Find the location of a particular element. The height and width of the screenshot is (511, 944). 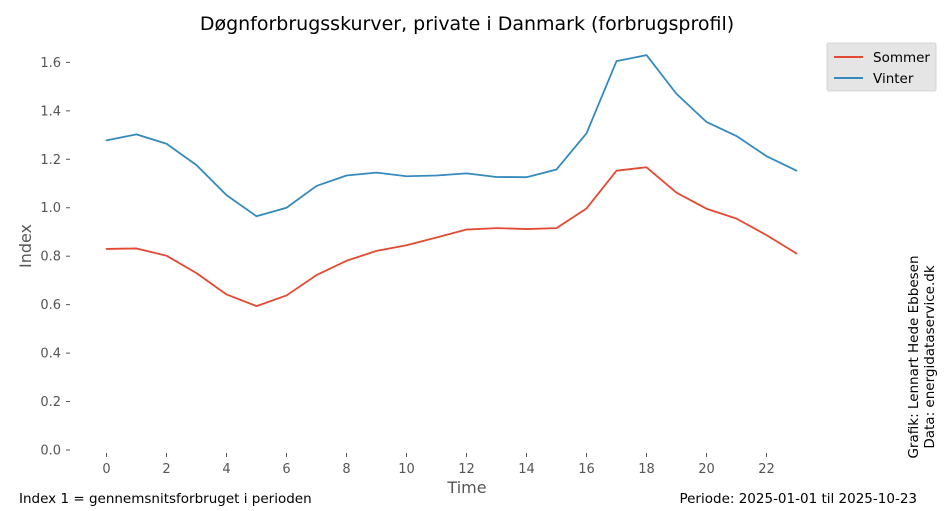

x-tick-label: 2 is located at coordinates (166, 469).